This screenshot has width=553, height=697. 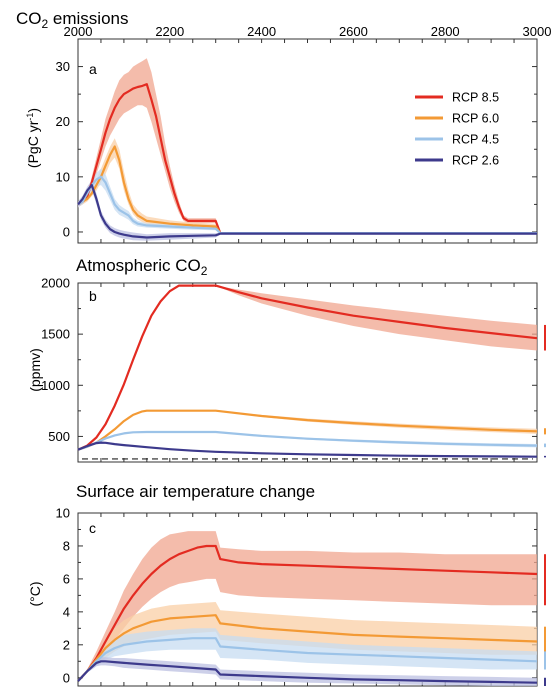 I want to click on panel-c-title: Surface air temperature change, so click(x=195, y=491).